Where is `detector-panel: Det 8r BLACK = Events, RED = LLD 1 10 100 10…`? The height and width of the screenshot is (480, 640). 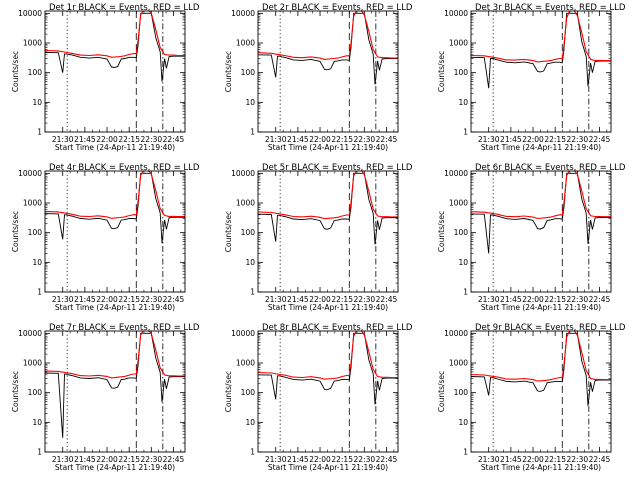
detector-panel: Det 8r BLACK = Events, RED = LLD 1 10 100 10… is located at coordinates (318, 397).